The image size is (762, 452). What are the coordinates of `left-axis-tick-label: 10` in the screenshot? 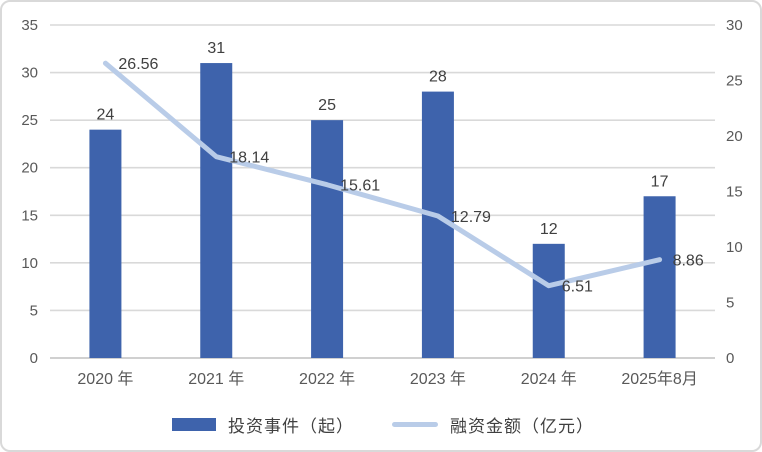 It's located at (29, 263).